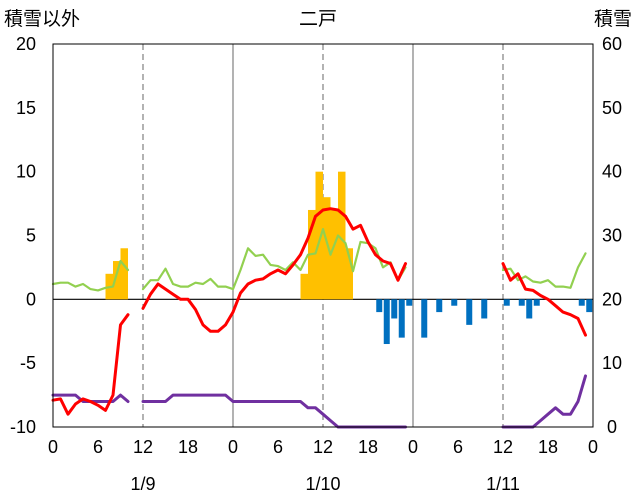  What do you see at coordinates (612, 44) in the screenshot?
I see `y-right-tick-label: 60` at bounding box center [612, 44].